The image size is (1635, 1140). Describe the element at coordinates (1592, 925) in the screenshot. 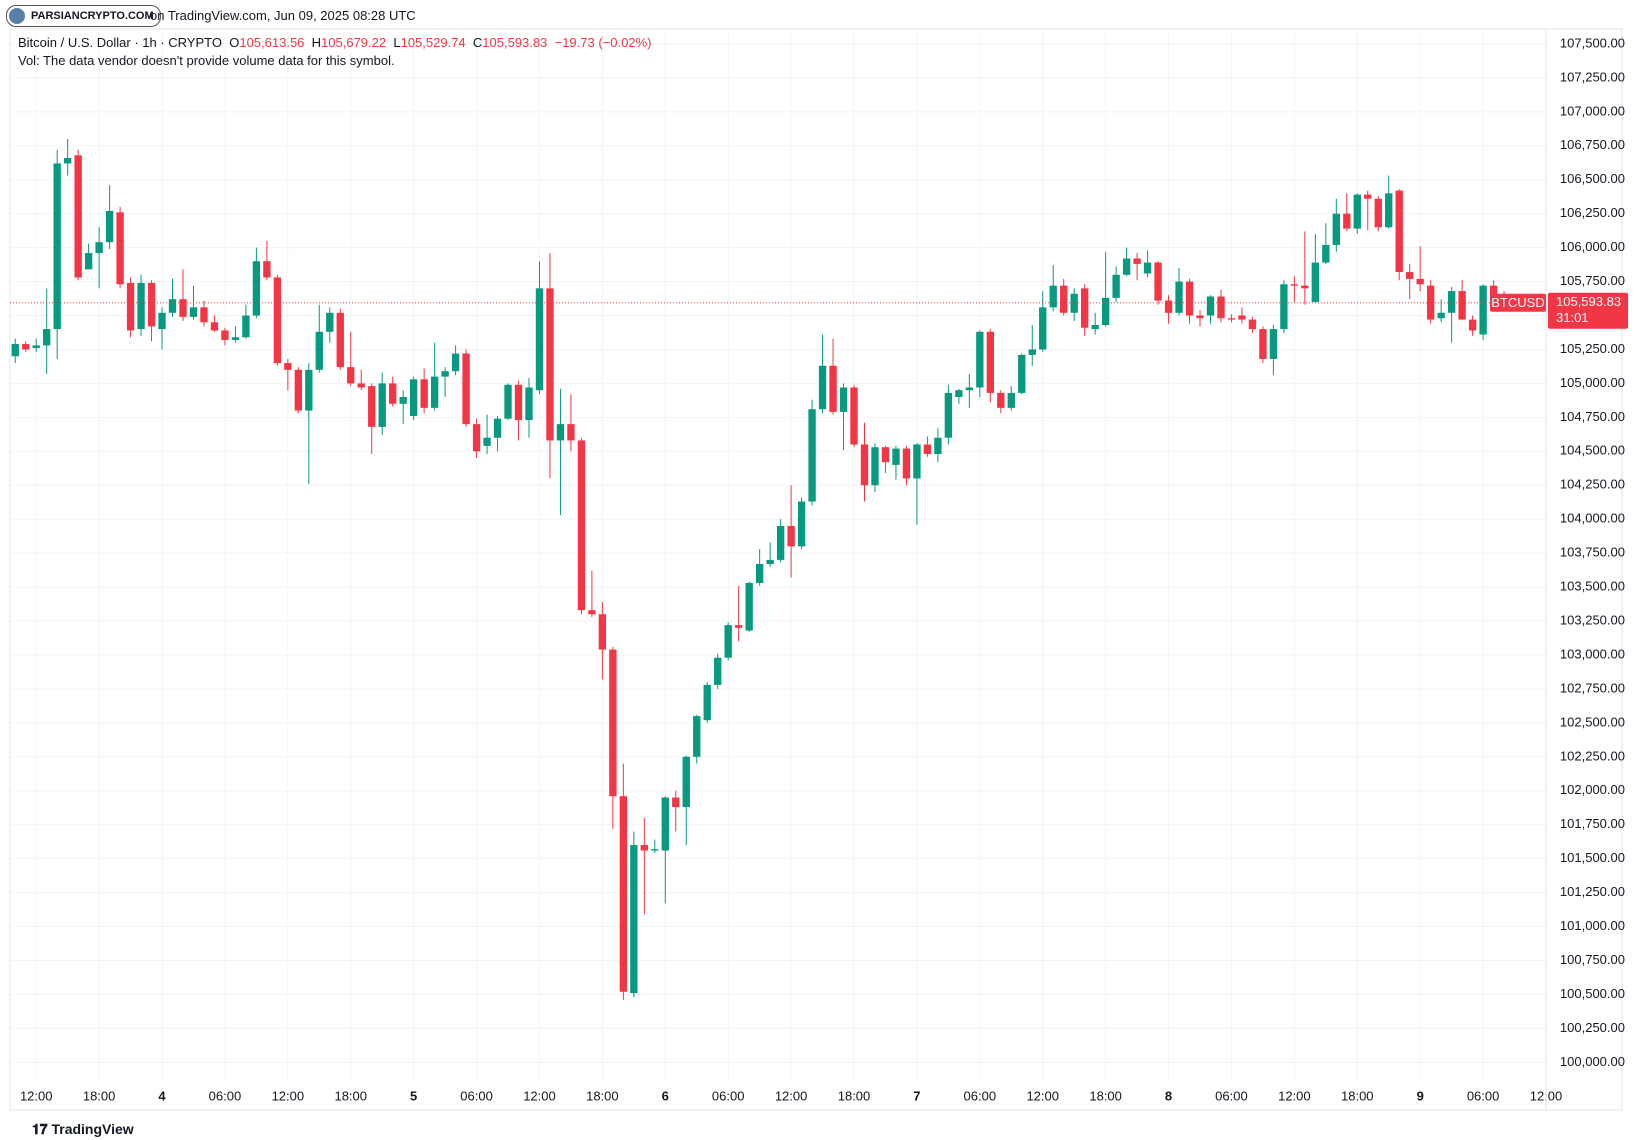

I see `y-tick-label: 101,000.00` at that location.